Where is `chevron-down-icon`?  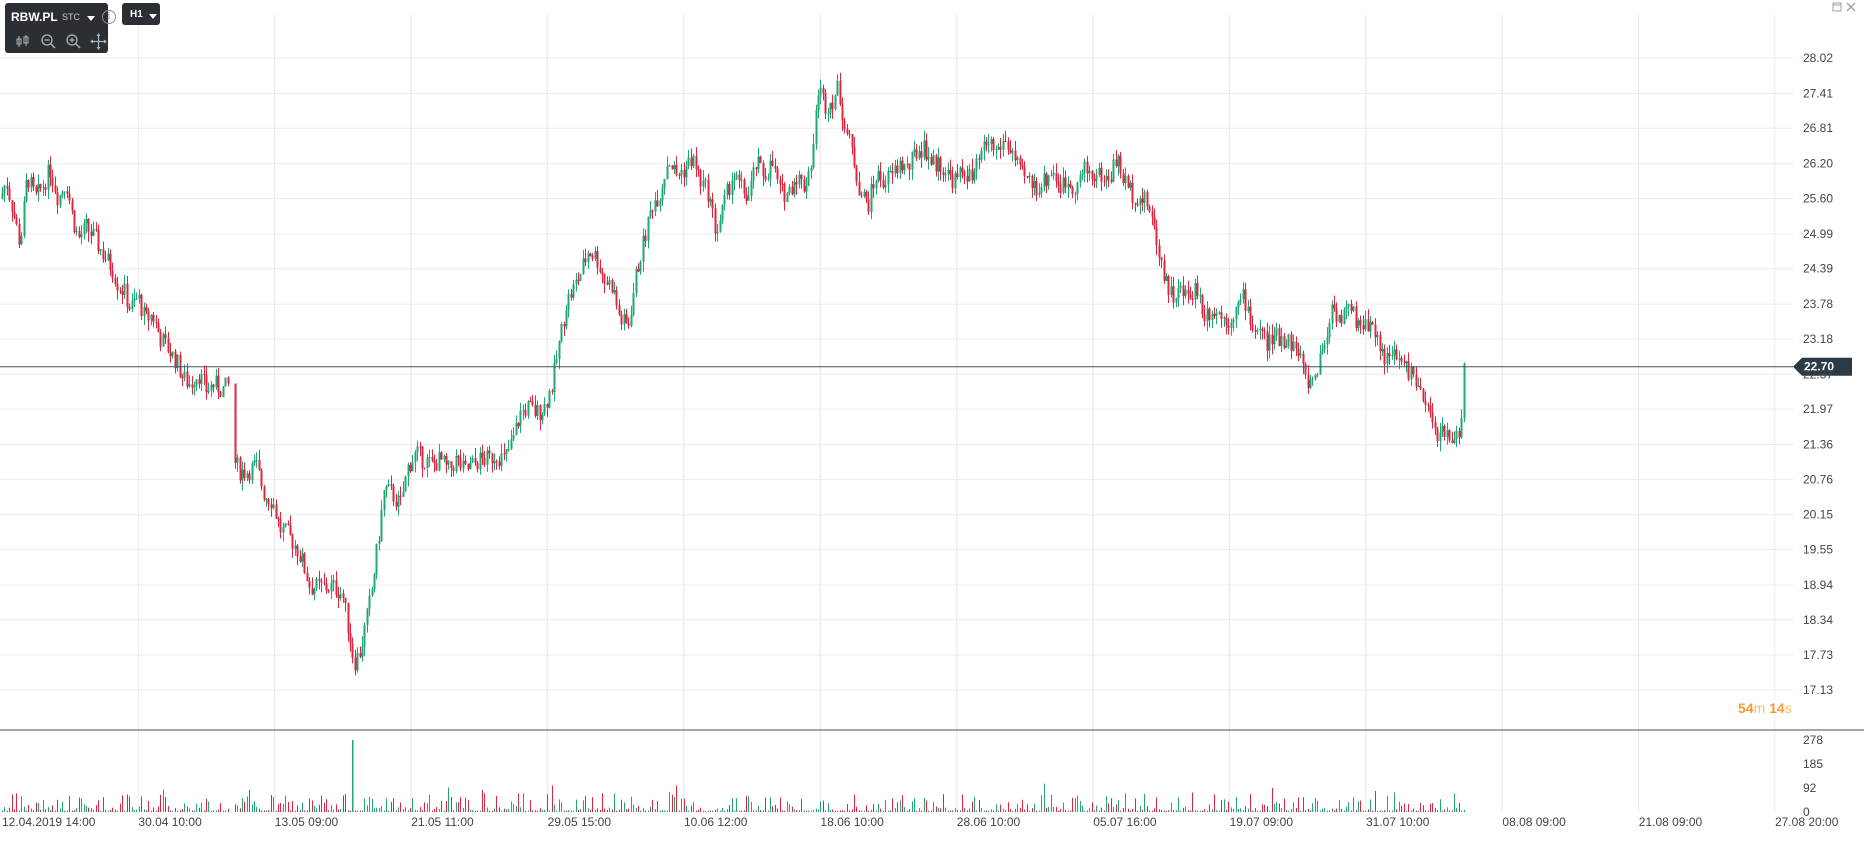
chevron-down-icon is located at coordinates (91, 18).